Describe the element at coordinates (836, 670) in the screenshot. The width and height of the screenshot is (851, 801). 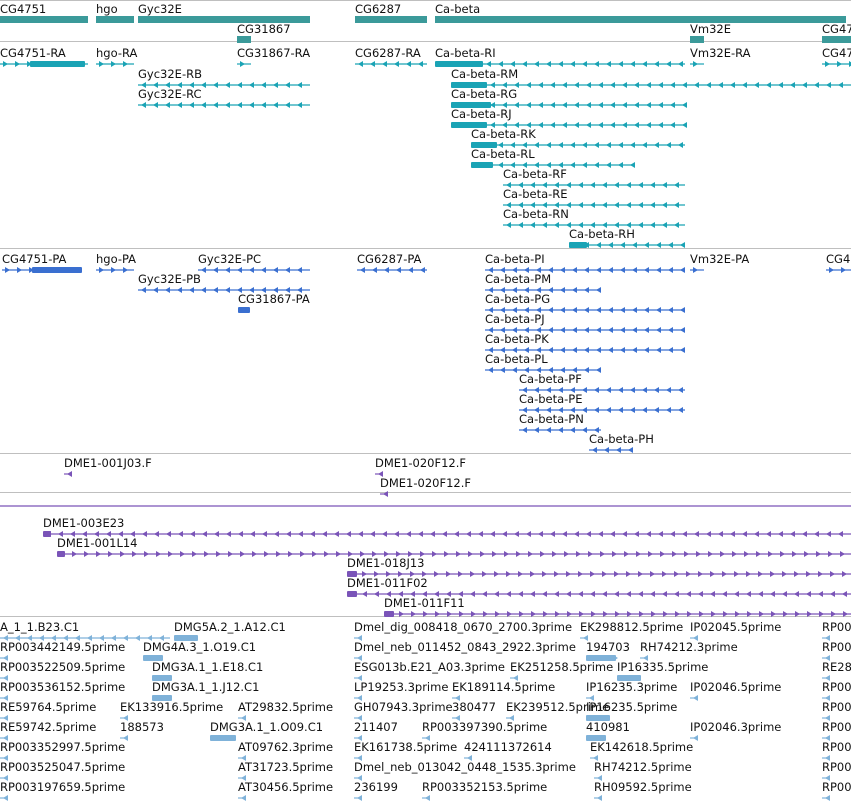
I see `ests-feature: RE28` at that location.